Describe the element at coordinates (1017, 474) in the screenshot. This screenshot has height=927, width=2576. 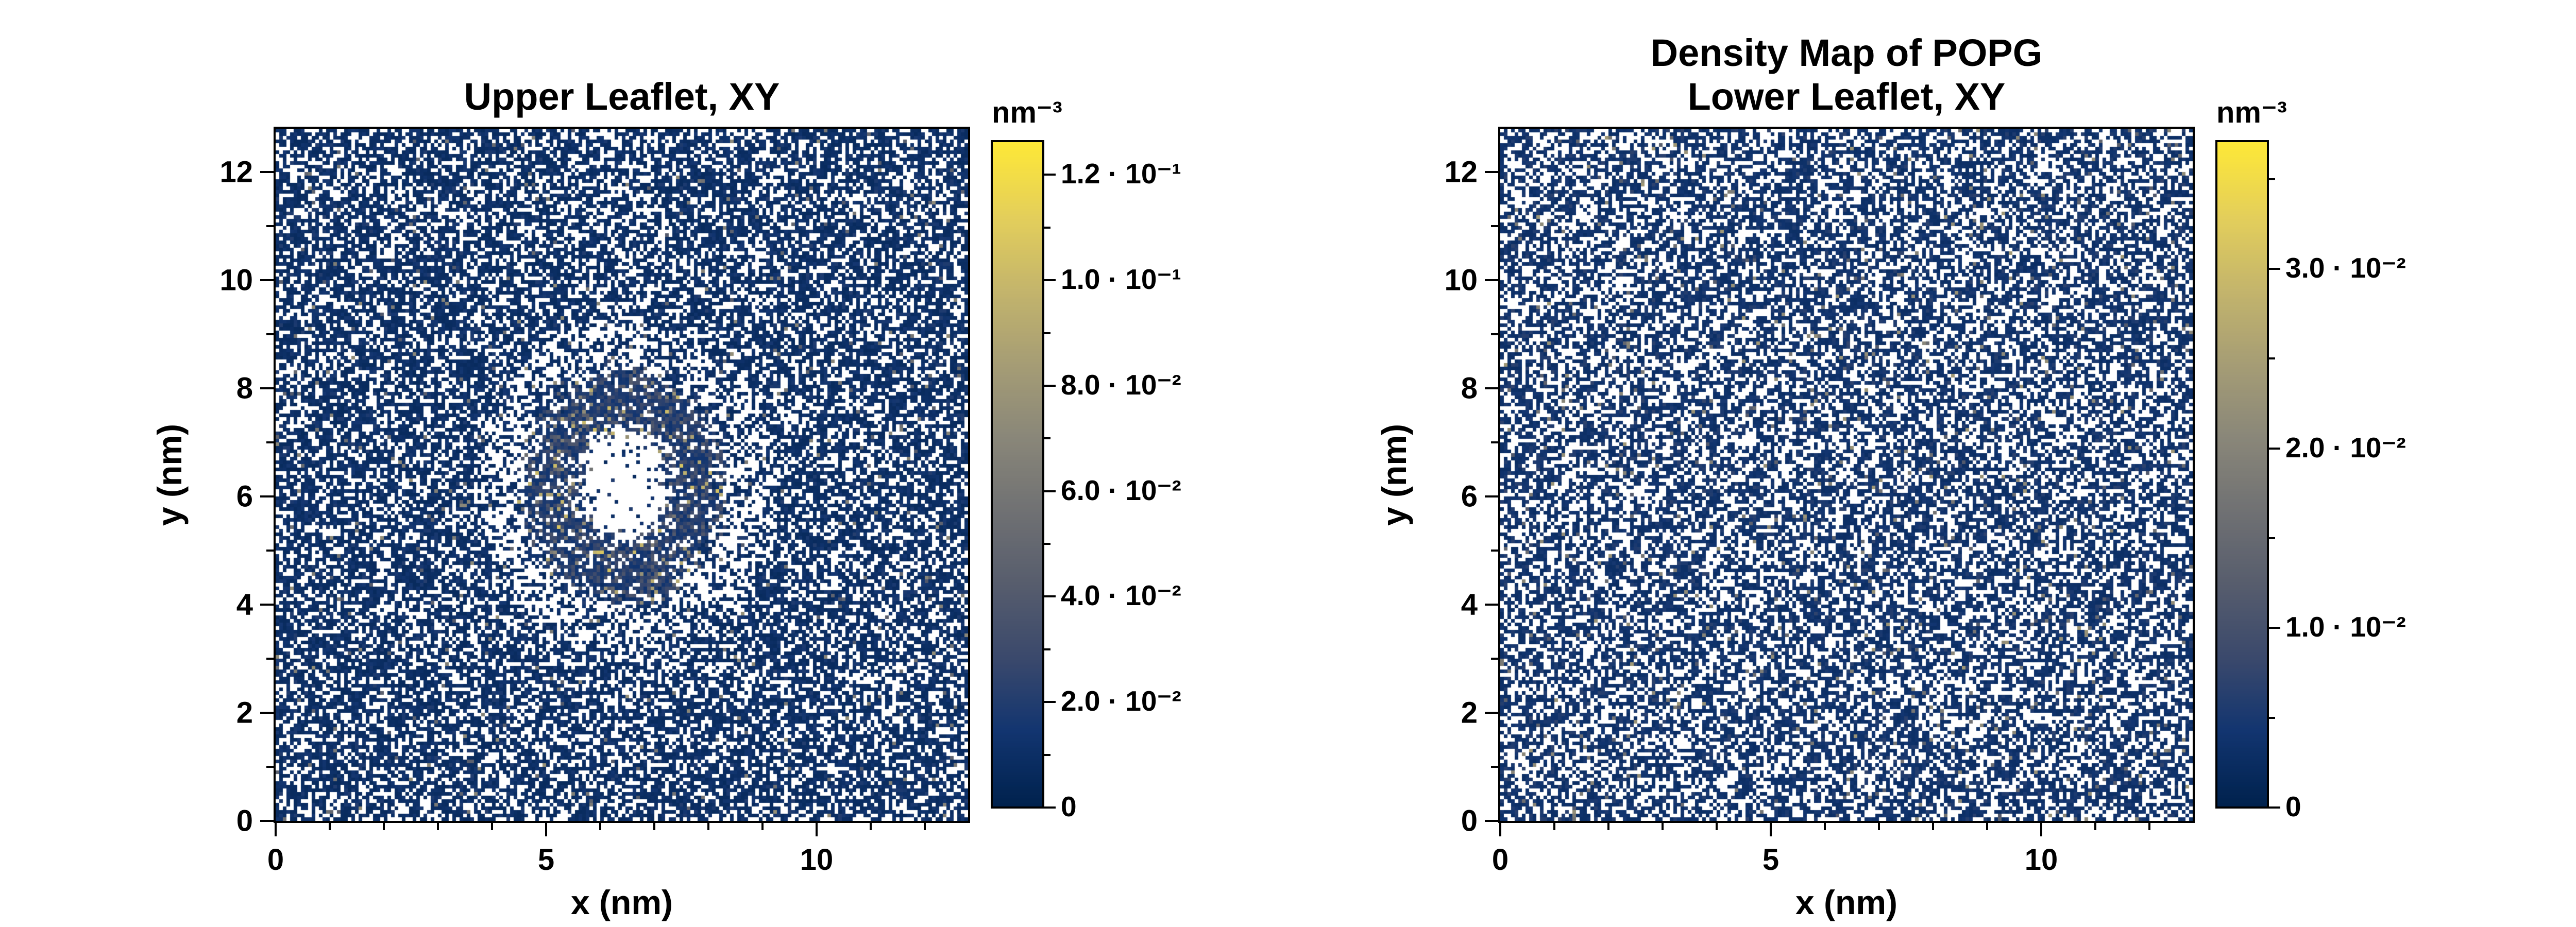
I see `colorbar-canvas` at that location.